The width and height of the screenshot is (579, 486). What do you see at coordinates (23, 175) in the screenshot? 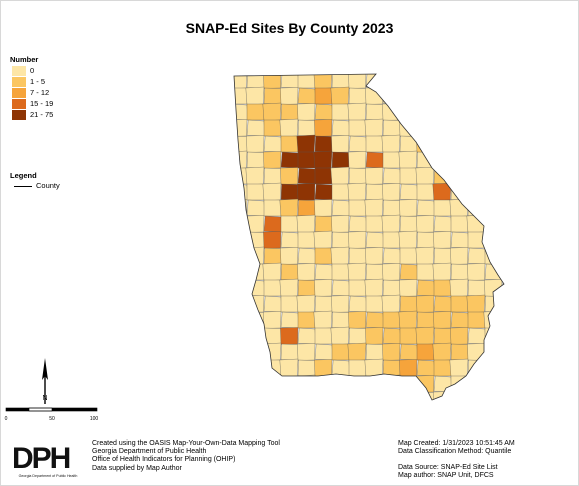
I see `legend-title: Legend` at bounding box center [23, 175].